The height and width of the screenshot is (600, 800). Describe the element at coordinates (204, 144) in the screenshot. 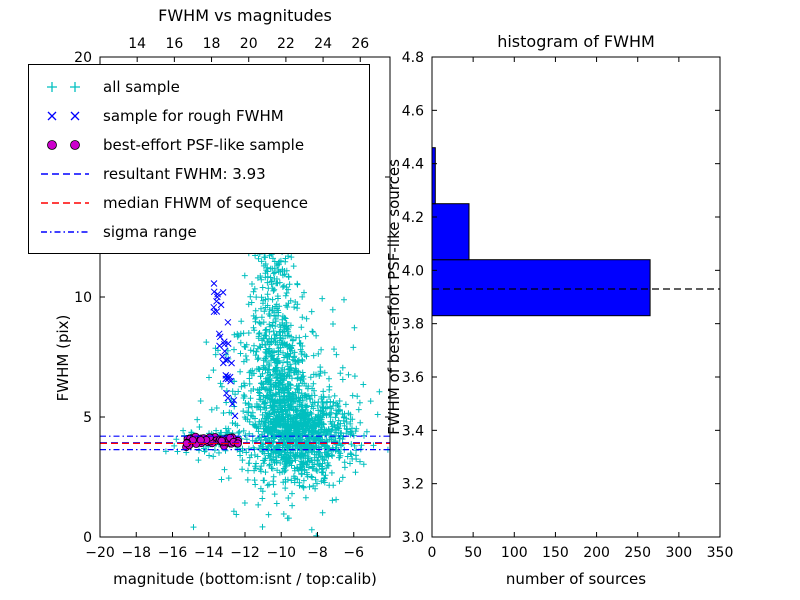

I see `legend-entry-label: best-effort PSF-like sample` at that location.